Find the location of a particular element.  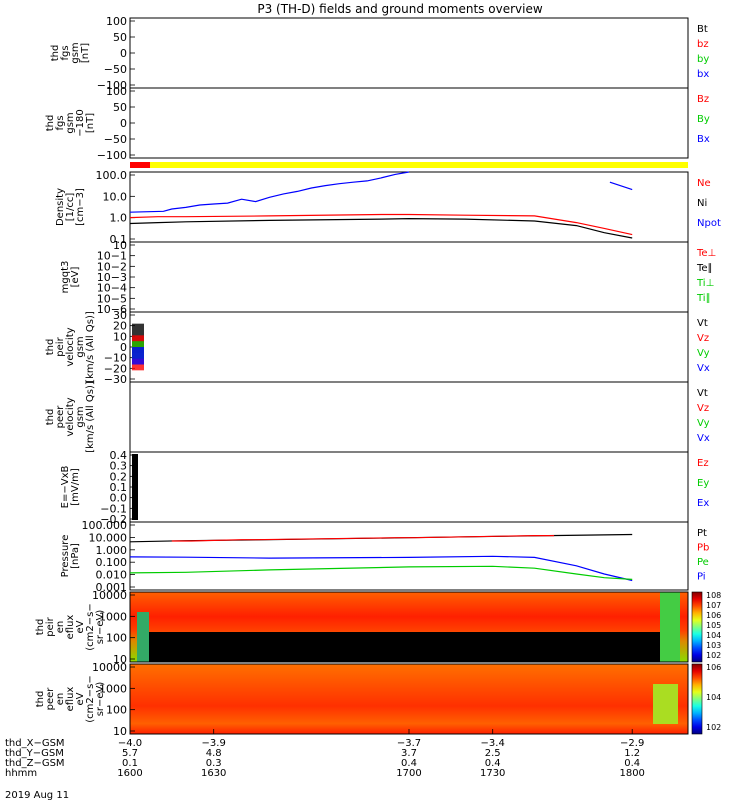

x-axis-value: −3.9 is located at coordinates (214, 743).